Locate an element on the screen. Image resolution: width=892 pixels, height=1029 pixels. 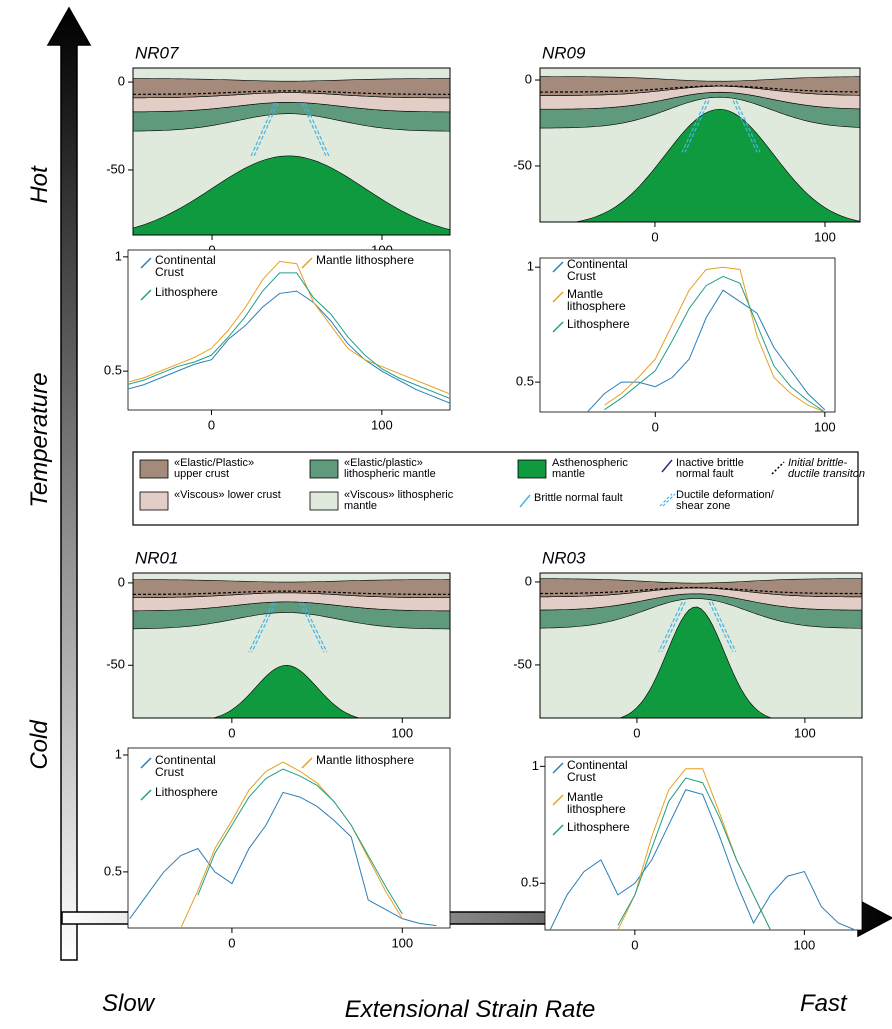
temperature-arrow is located at coordinates (69, 483).